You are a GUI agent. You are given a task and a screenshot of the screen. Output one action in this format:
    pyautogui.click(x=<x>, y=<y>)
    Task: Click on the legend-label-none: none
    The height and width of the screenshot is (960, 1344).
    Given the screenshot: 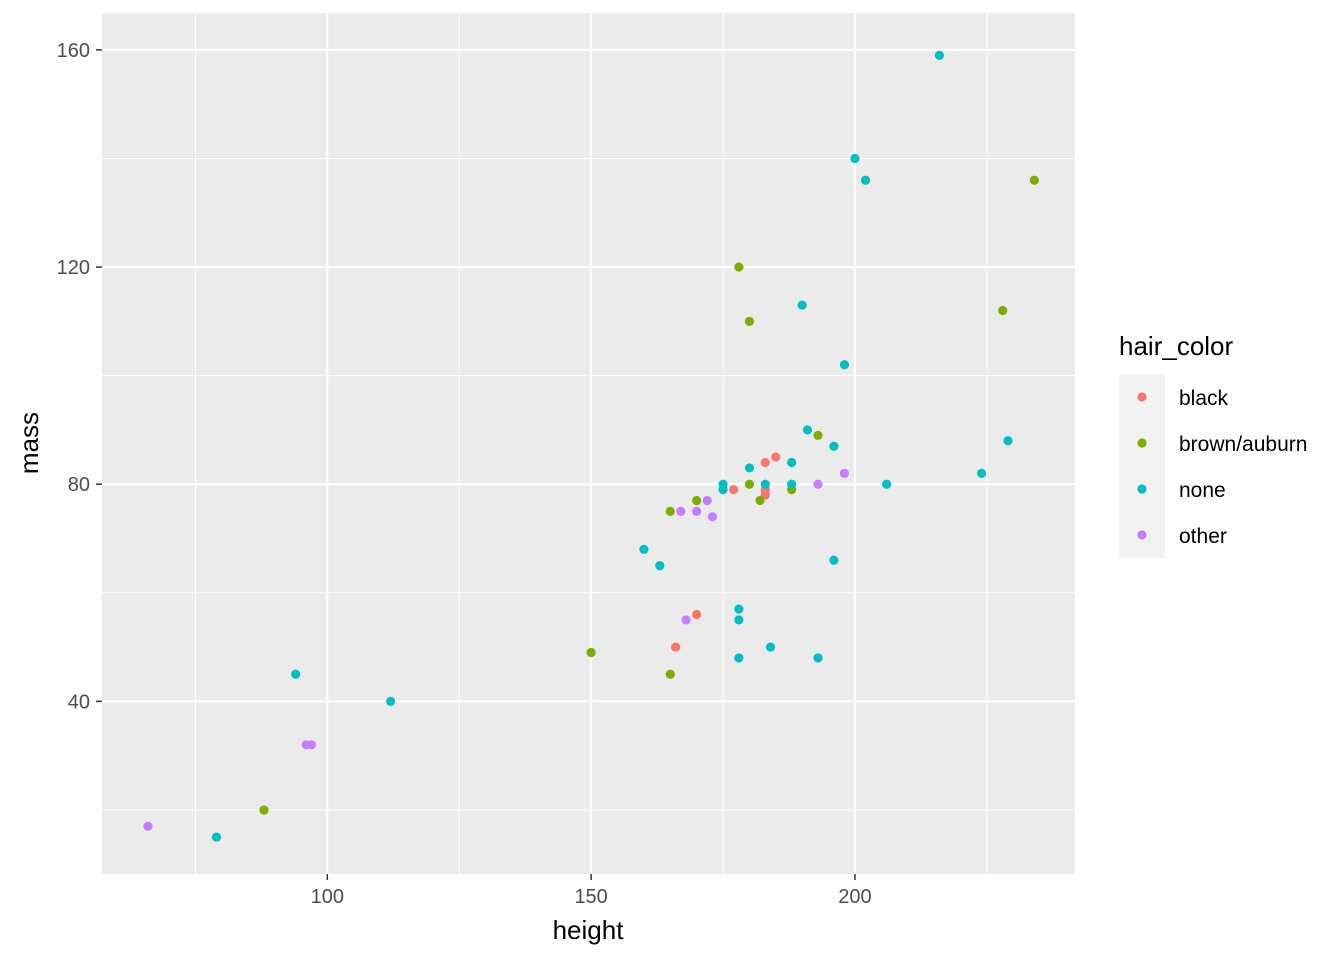 What is the action you would take?
    pyautogui.click(x=1202, y=490)
    